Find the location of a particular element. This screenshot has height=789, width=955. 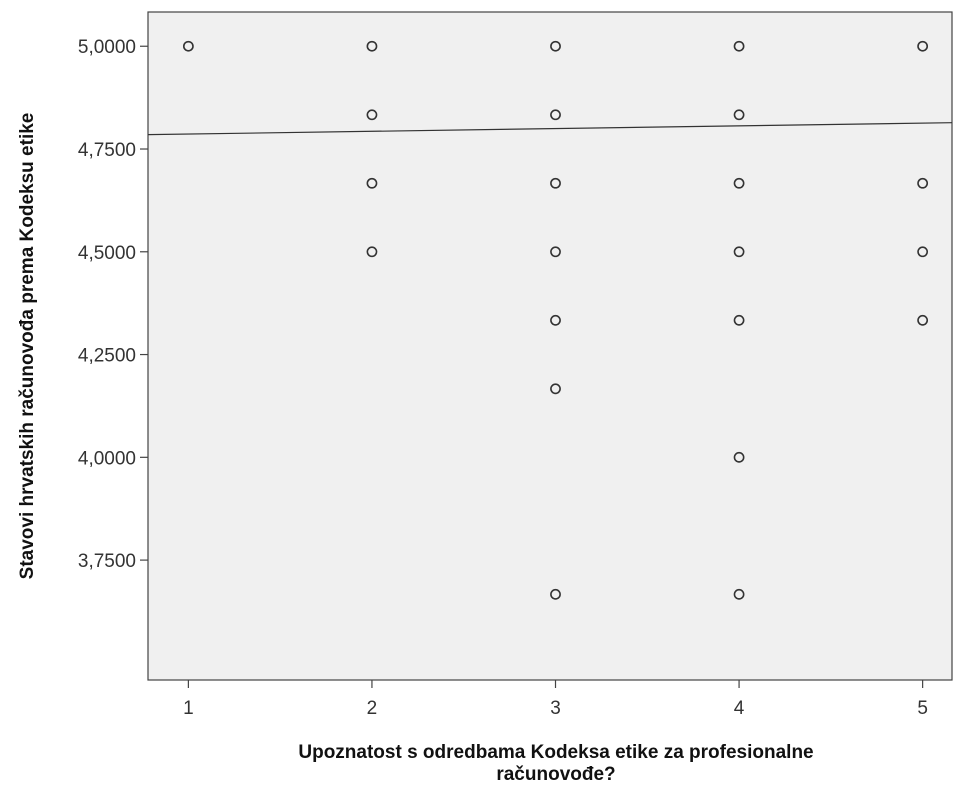

x-tick-label: 1 is located at coordinates (188, 708).